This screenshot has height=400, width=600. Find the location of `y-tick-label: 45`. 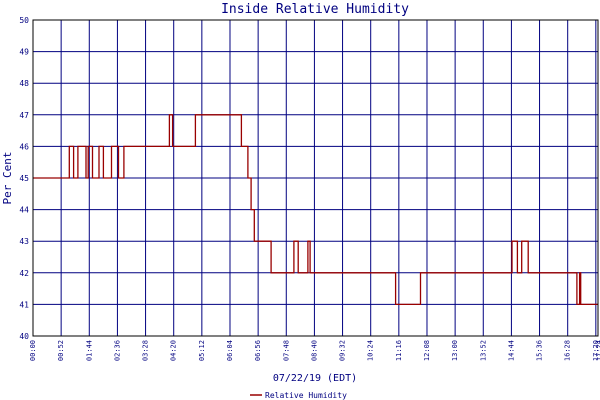

y-tick-label: 45 is located at coordinates (24, 178).